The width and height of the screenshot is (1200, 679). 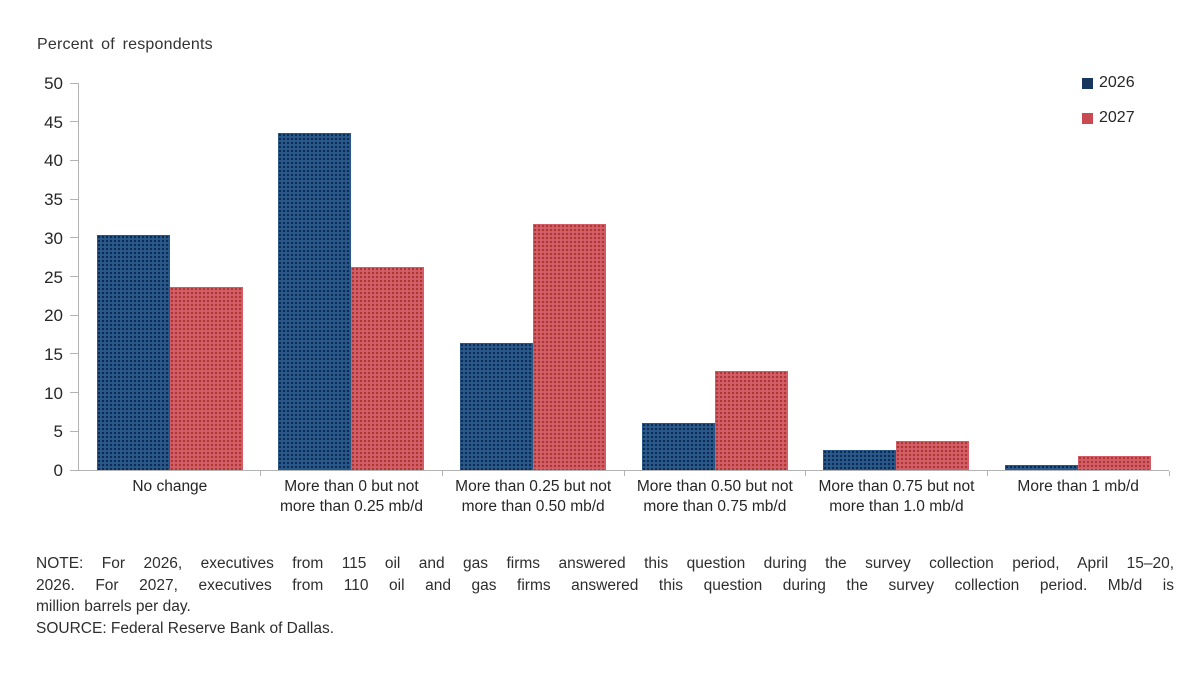 I want to click on y-tick-label: 35, so click(x=53, y=200).